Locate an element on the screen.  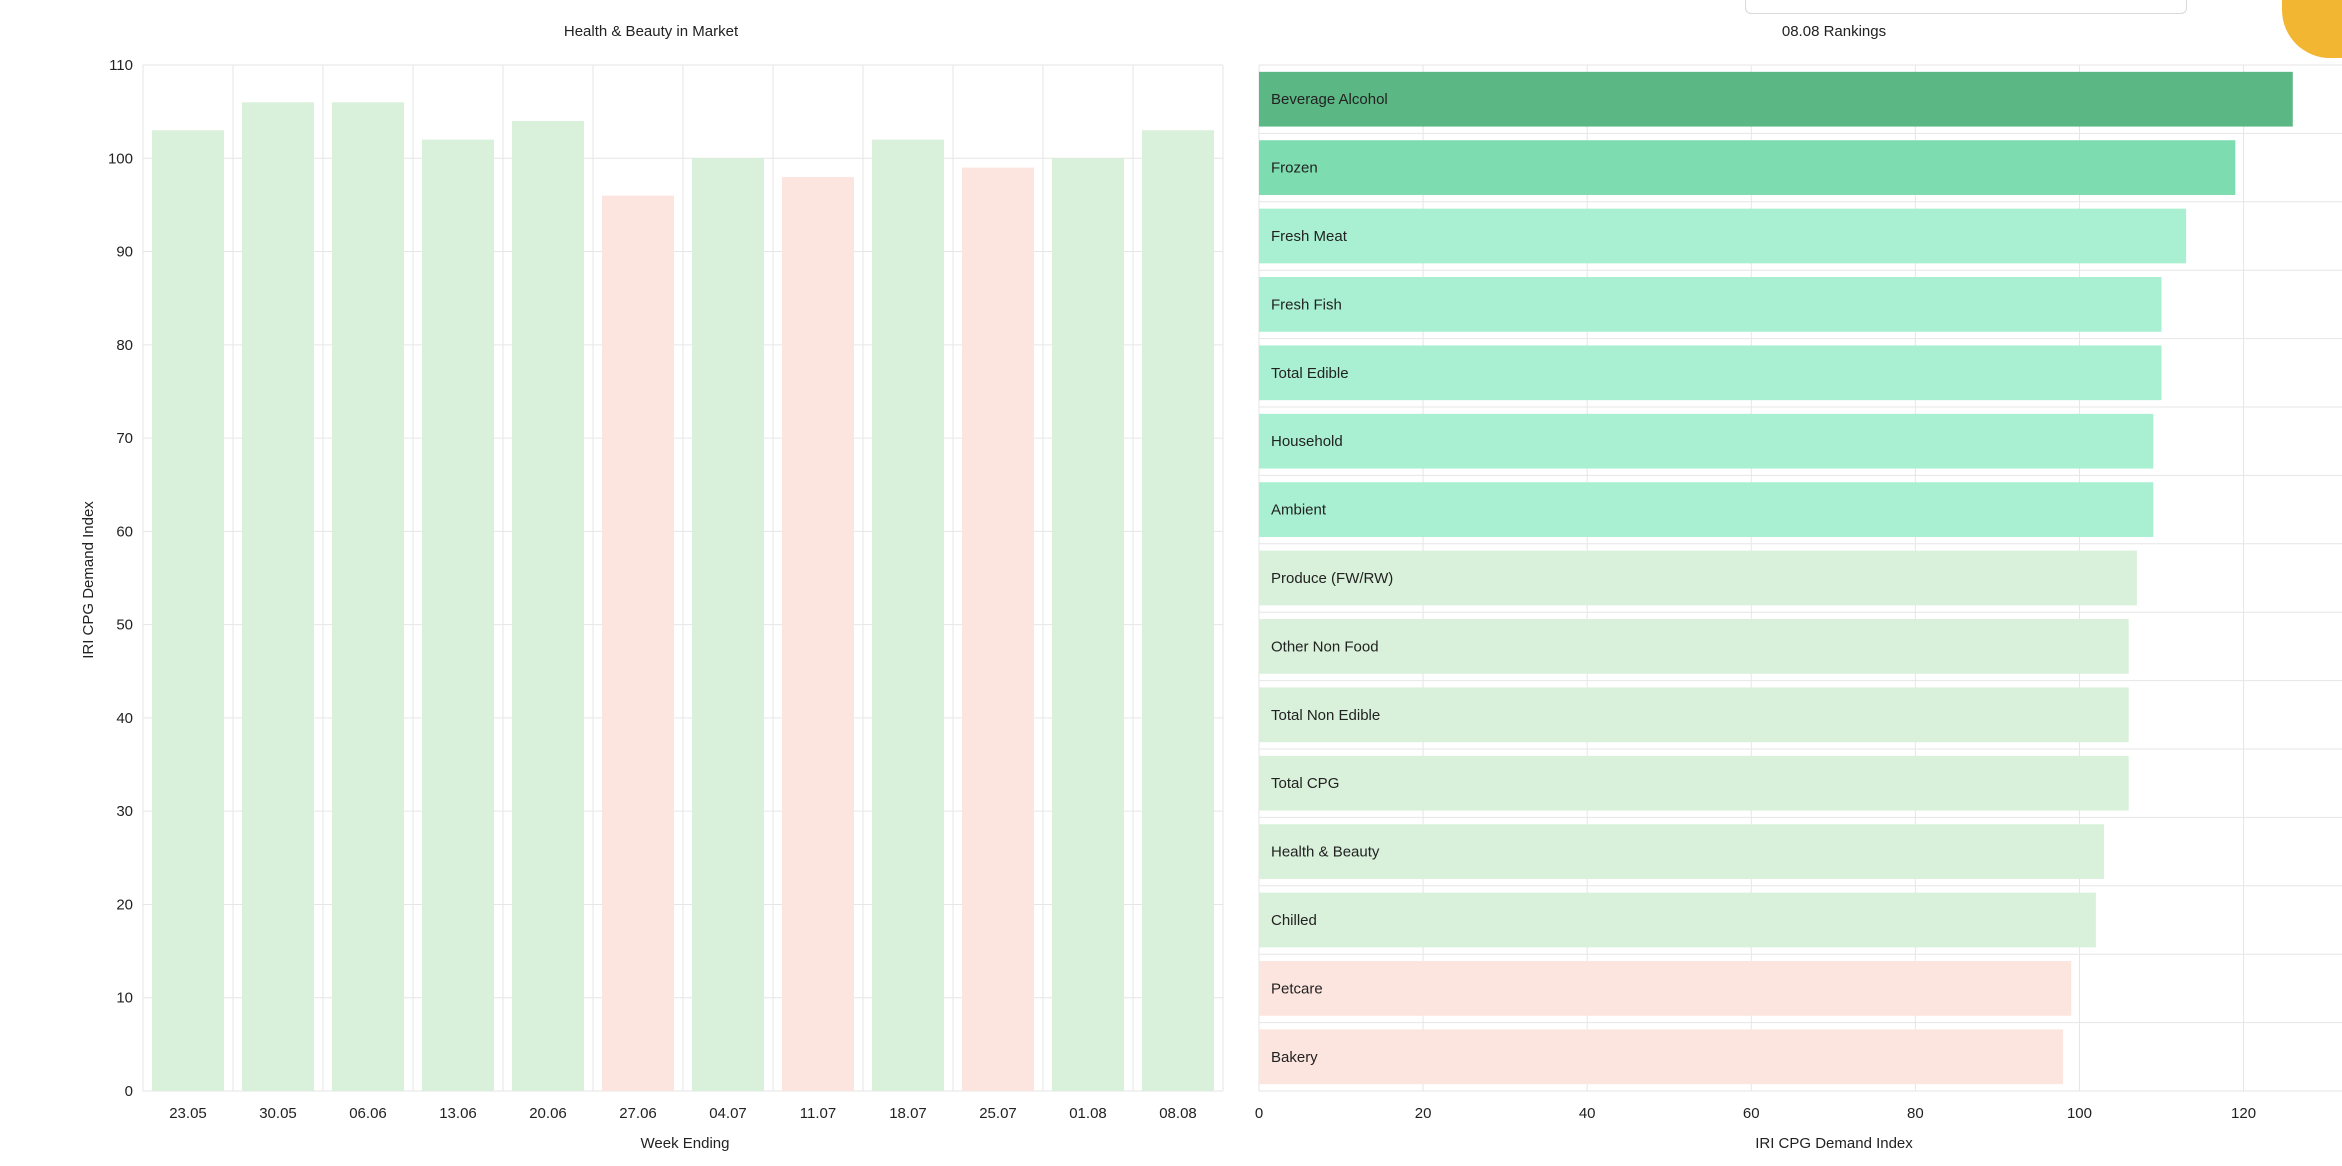
weekly-chart-y-tick-label: 30 is located at coordinates (124, 811).